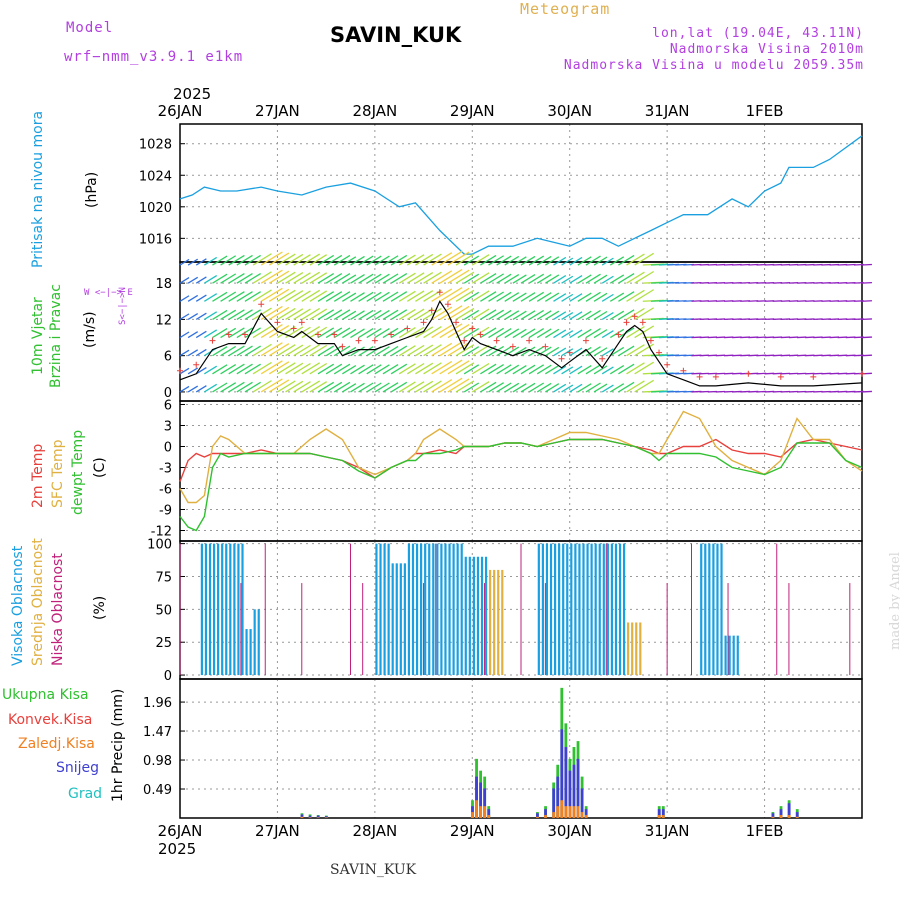  What do you see at coordinates (78, 768) in the screenshot?
I see `precip-label-snow: Snijeg` at bounding box center [78, 768].